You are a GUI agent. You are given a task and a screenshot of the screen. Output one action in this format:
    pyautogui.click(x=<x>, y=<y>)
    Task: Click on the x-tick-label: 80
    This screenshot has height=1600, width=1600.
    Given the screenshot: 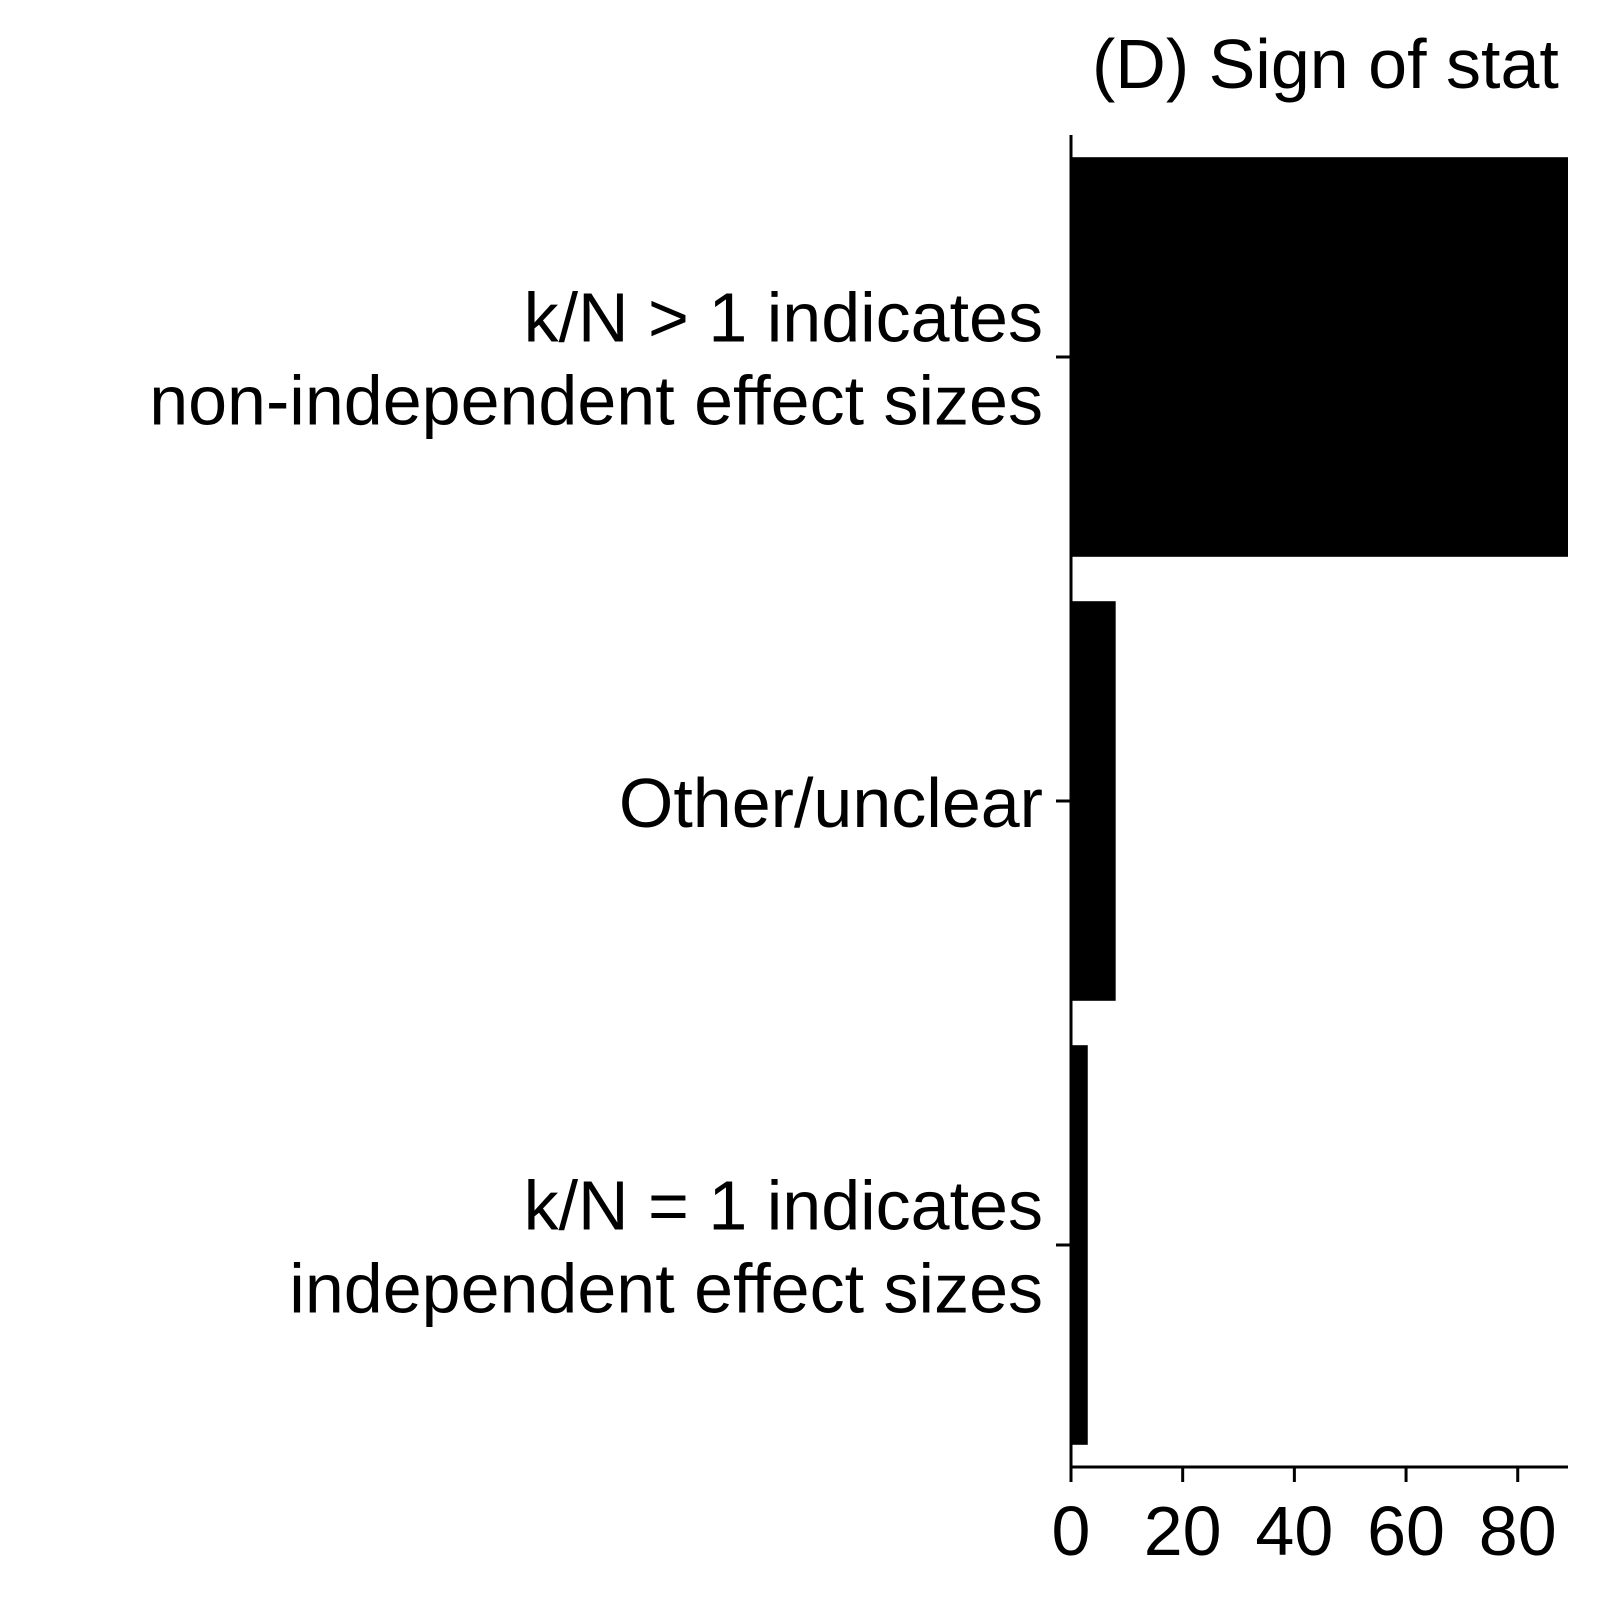 What is the action you would take?
    pyautogui.click(x=1518, y=1531)
    